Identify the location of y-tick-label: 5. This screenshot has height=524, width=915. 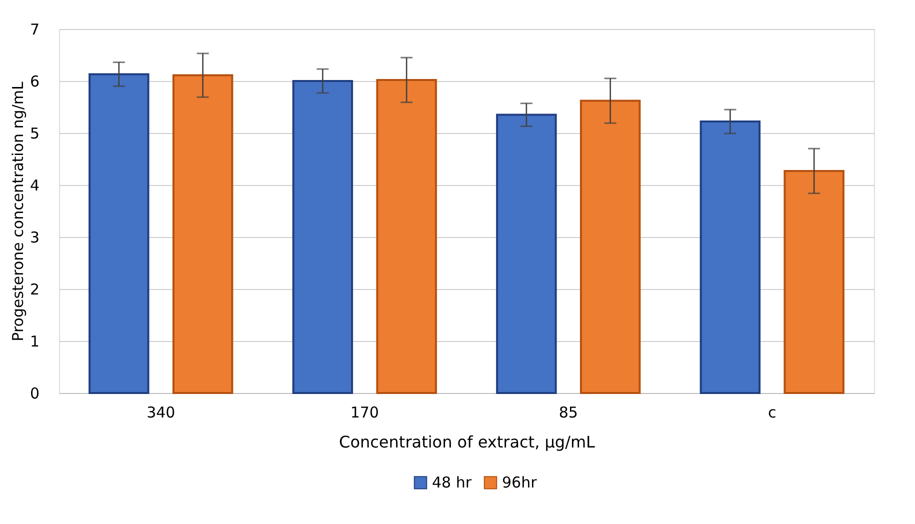
(35, 133).